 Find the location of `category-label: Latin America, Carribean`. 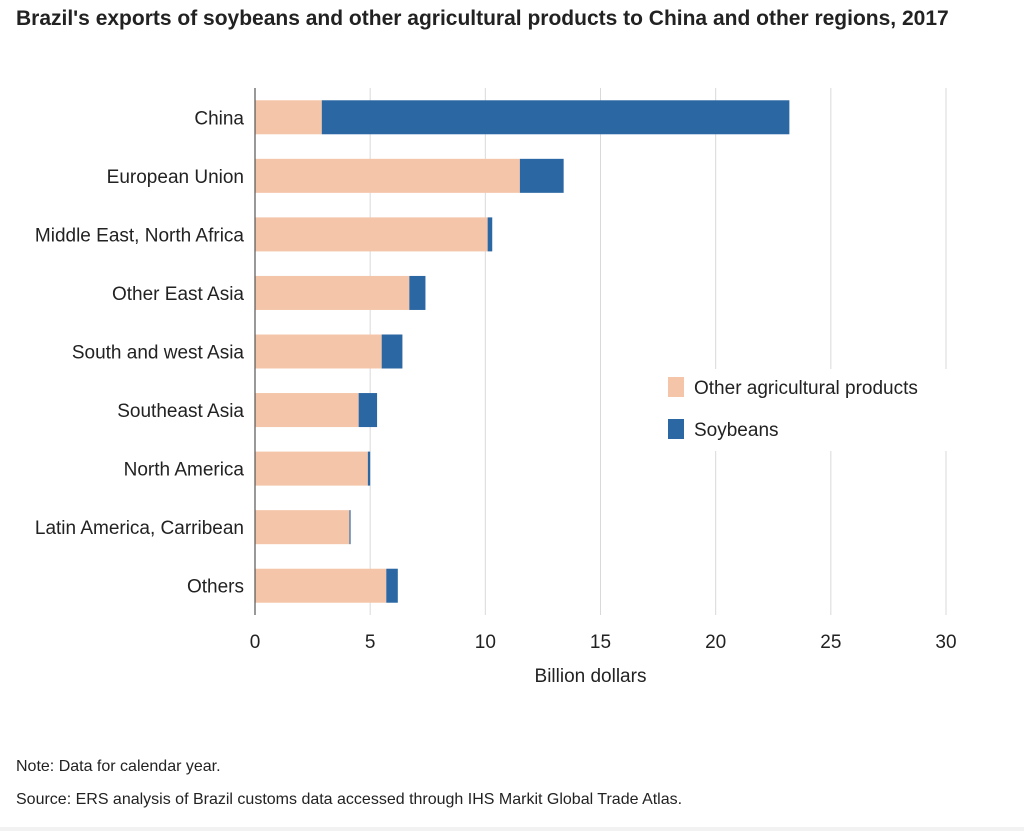

category-label: Latin America, Carribean is located at coordinates (139, 528).